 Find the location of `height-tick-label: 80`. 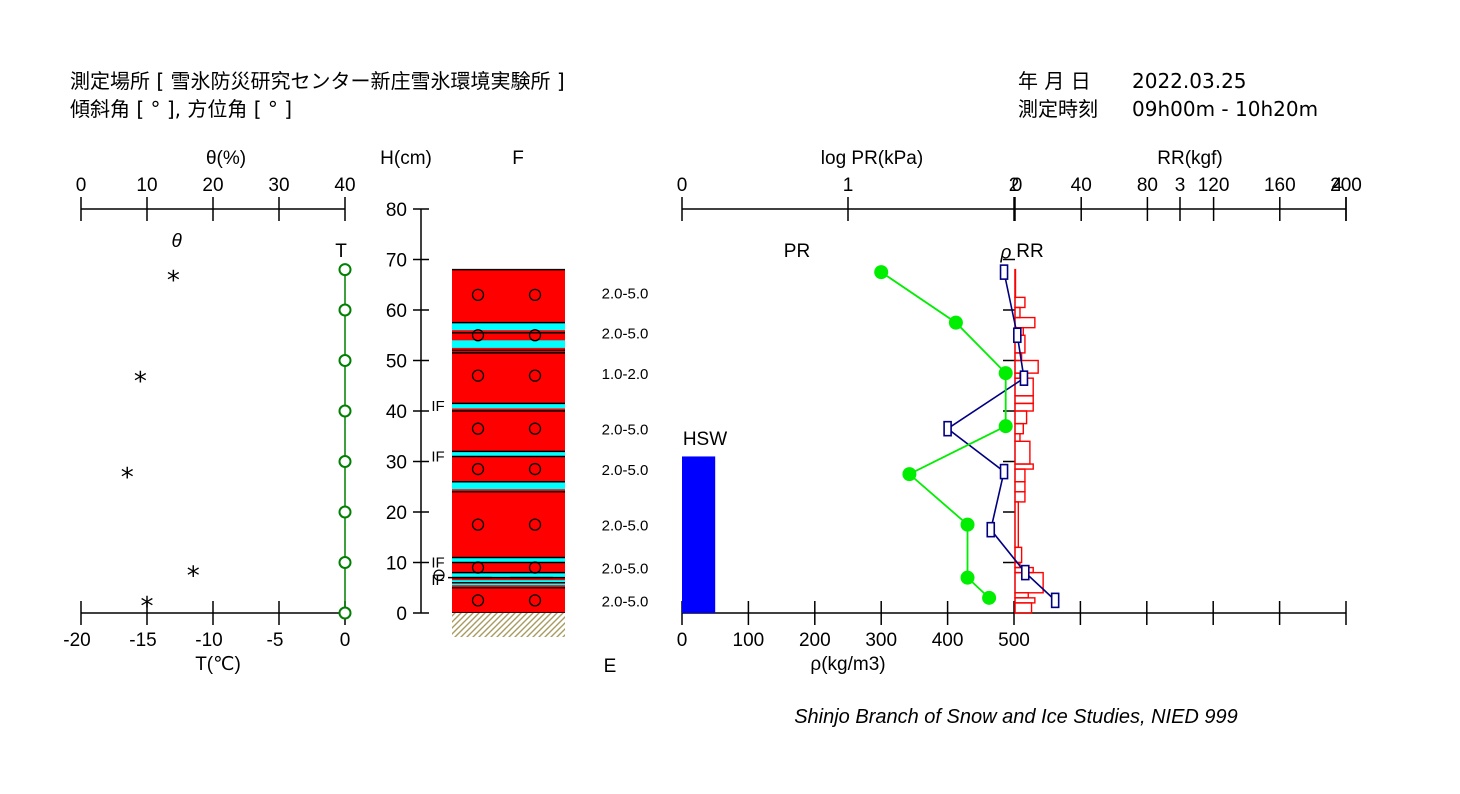

height-tick-label: 80 is located at coordinates (396, 210).